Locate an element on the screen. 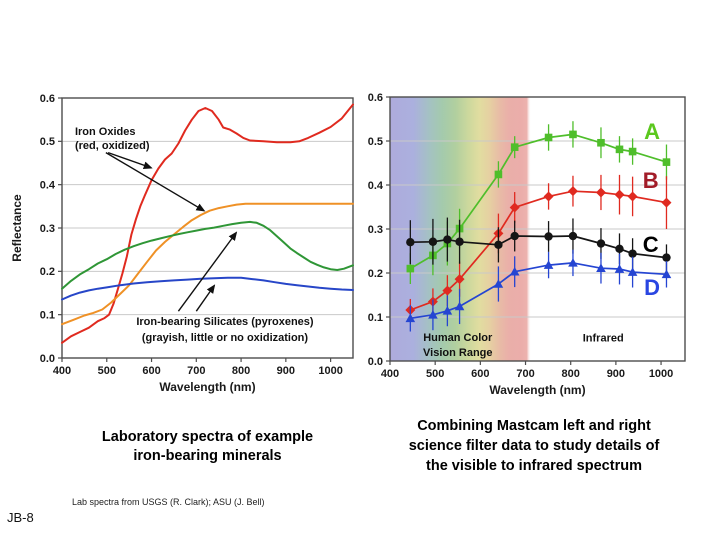 The height and width of the screenshot is (534, 711). annotation-text: (red, oxidized) is located at coordinates (112, 146).